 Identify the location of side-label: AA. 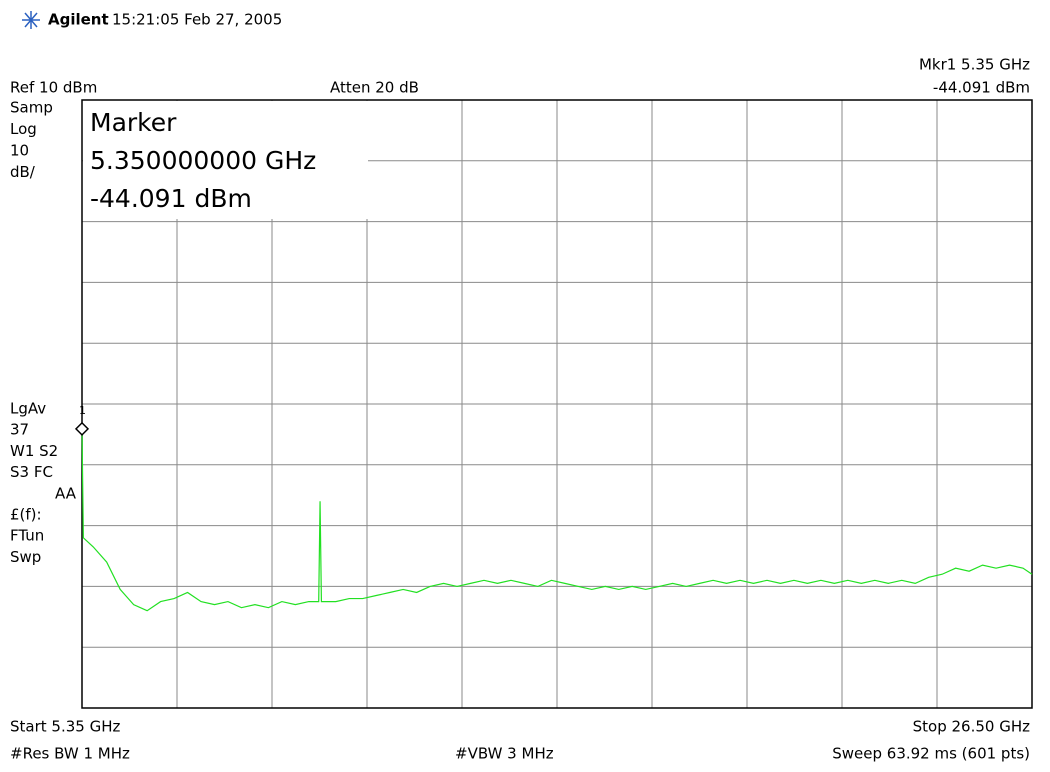
(66, 493).